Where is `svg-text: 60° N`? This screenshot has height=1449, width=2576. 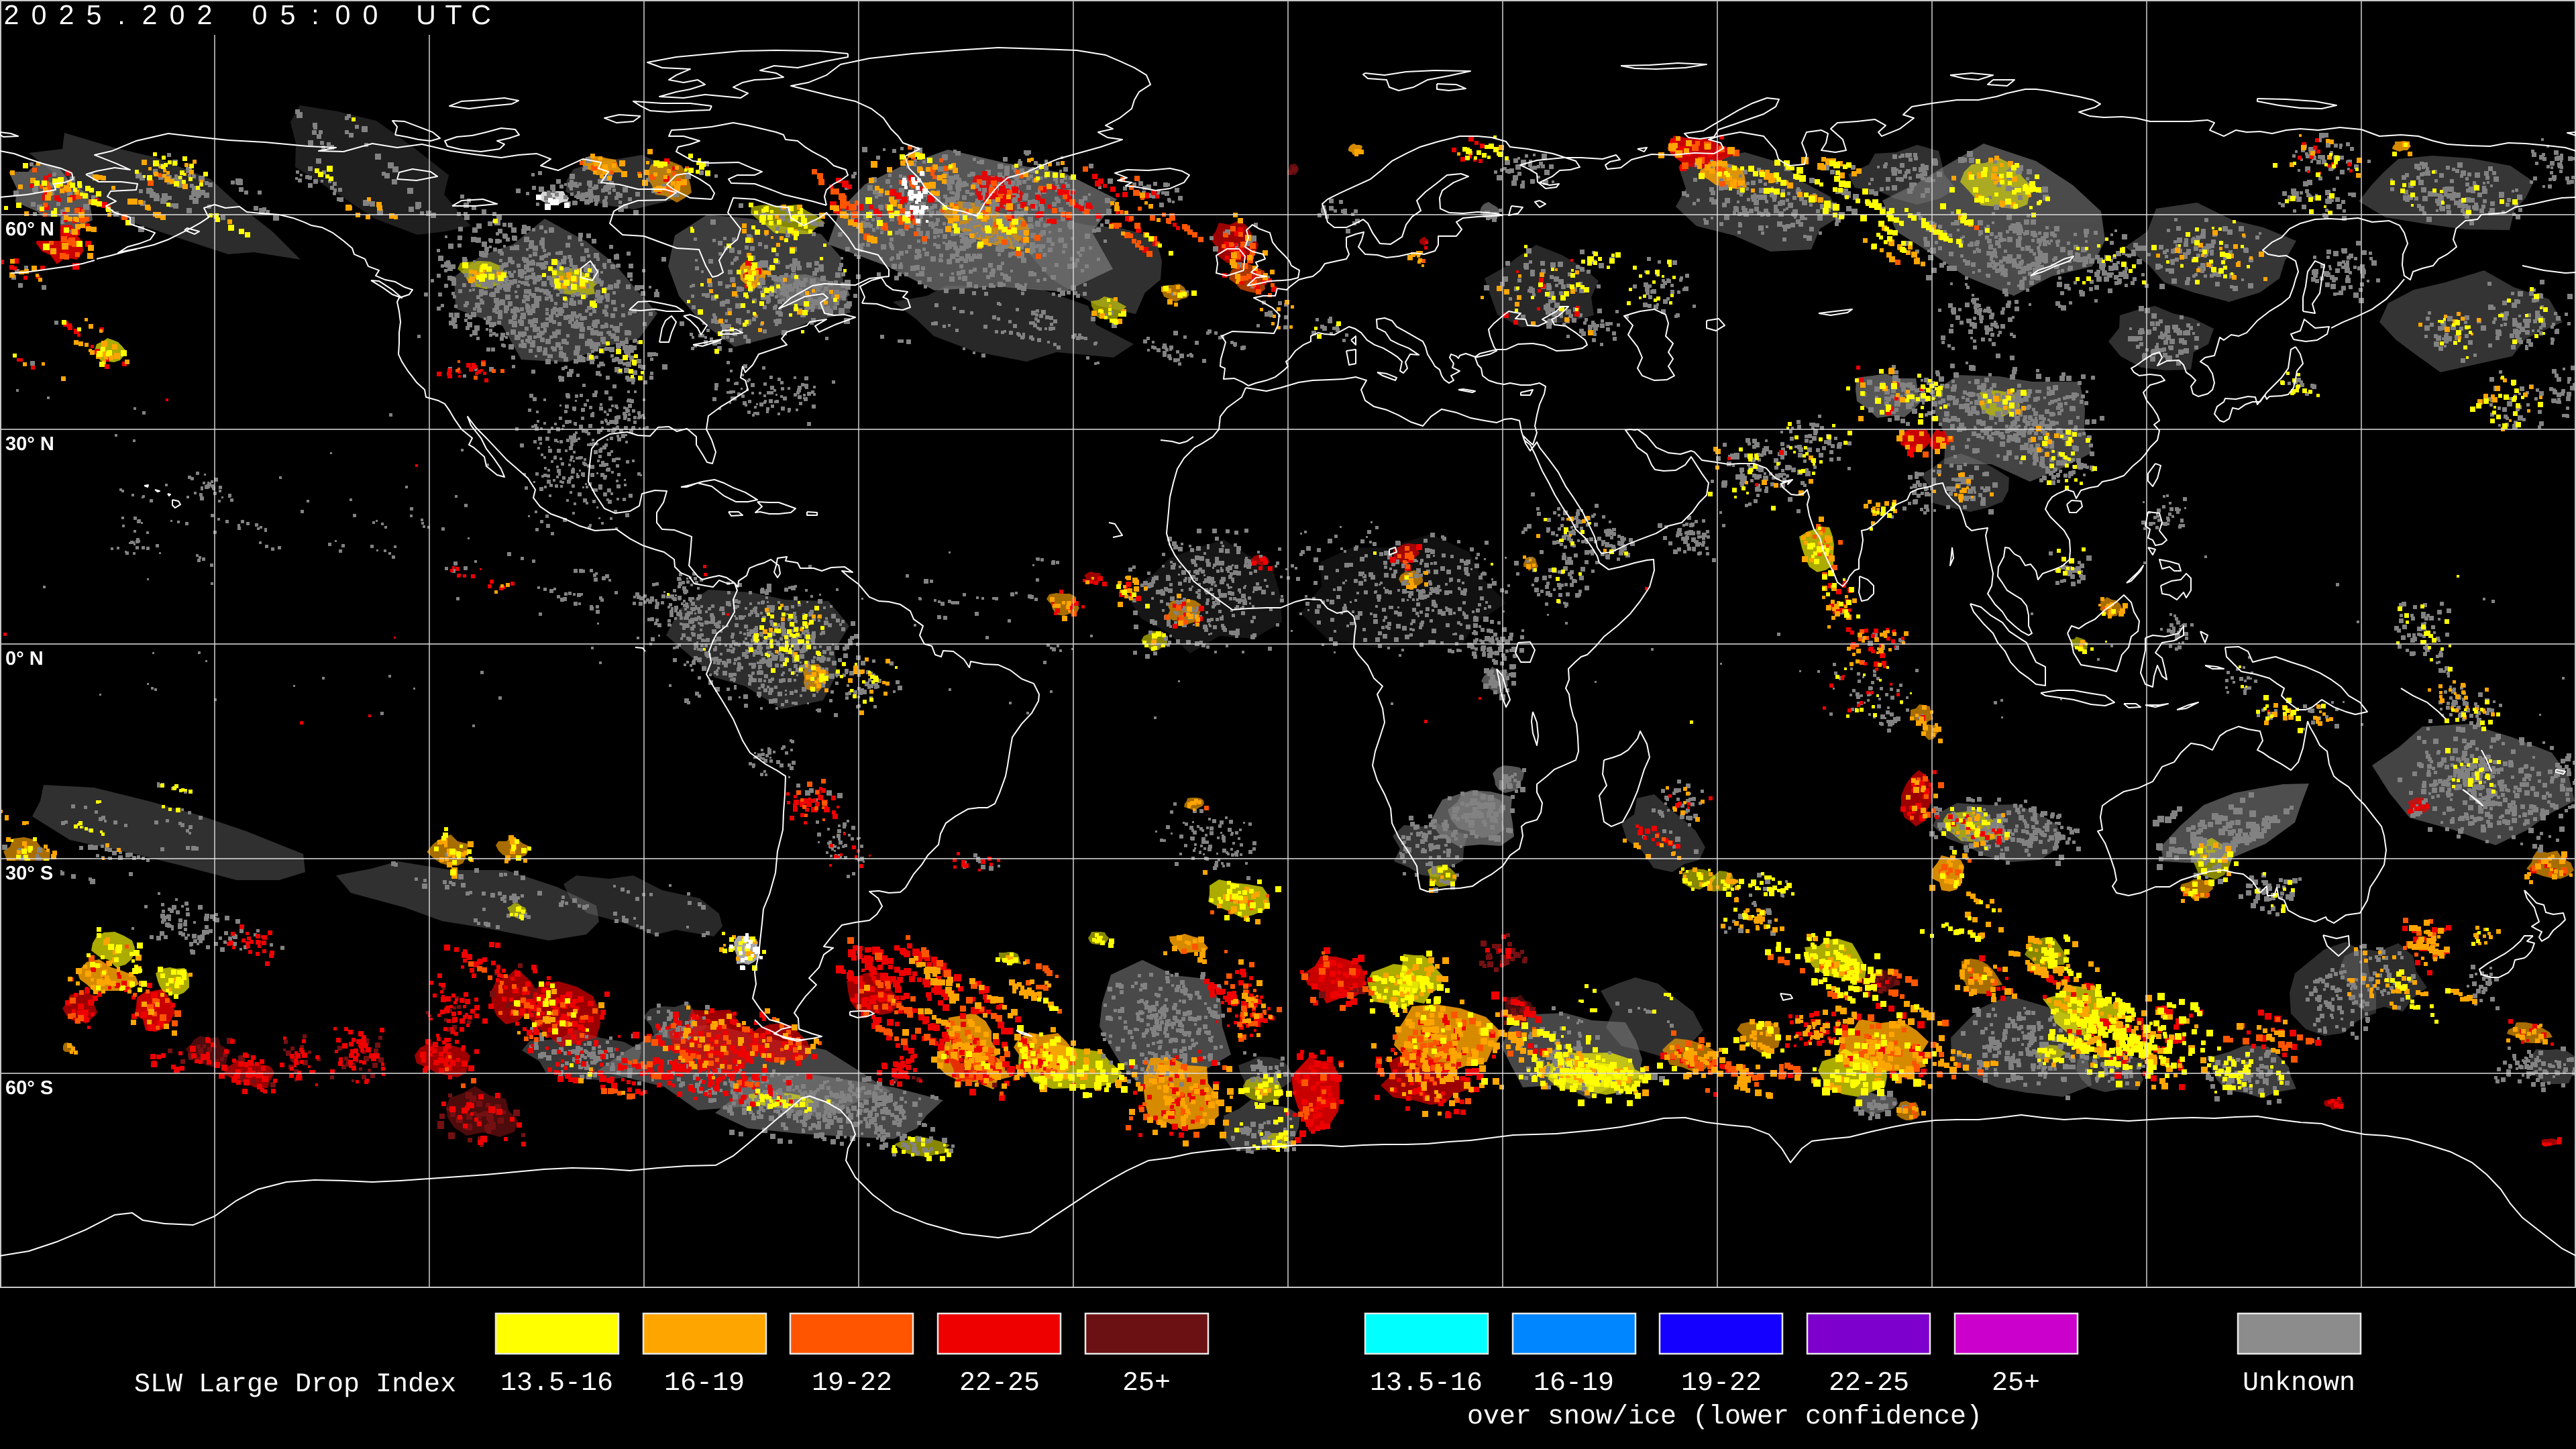
svg-text: 60° N is located at coordinates (29, 229).